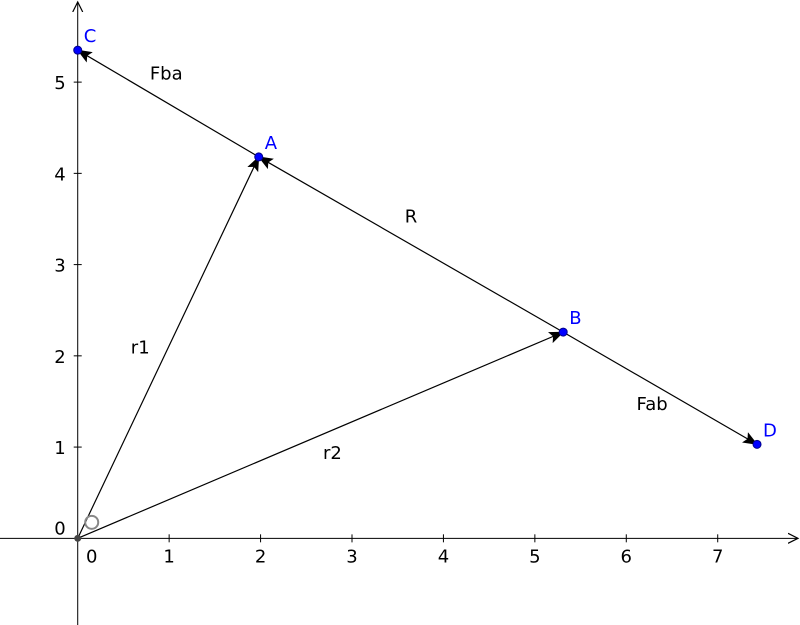  I want to click on vector-Fba-segment, so click(168, 103).